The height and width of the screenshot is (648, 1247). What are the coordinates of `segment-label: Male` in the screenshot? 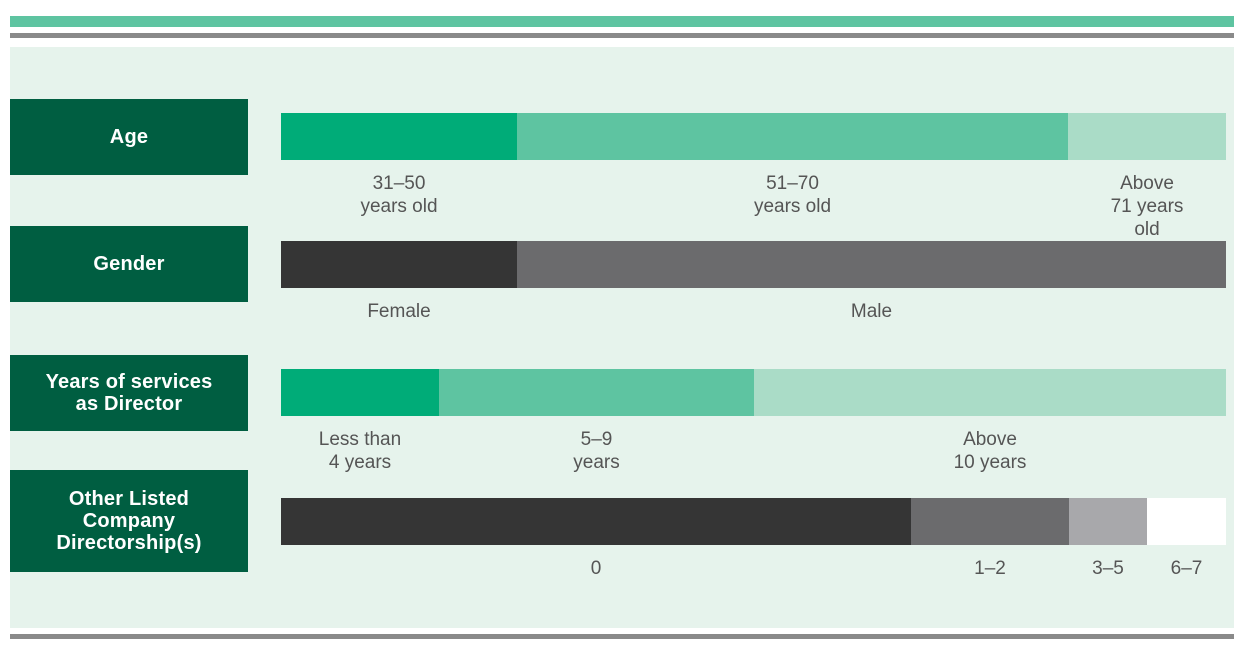 It's located at (871, 311).